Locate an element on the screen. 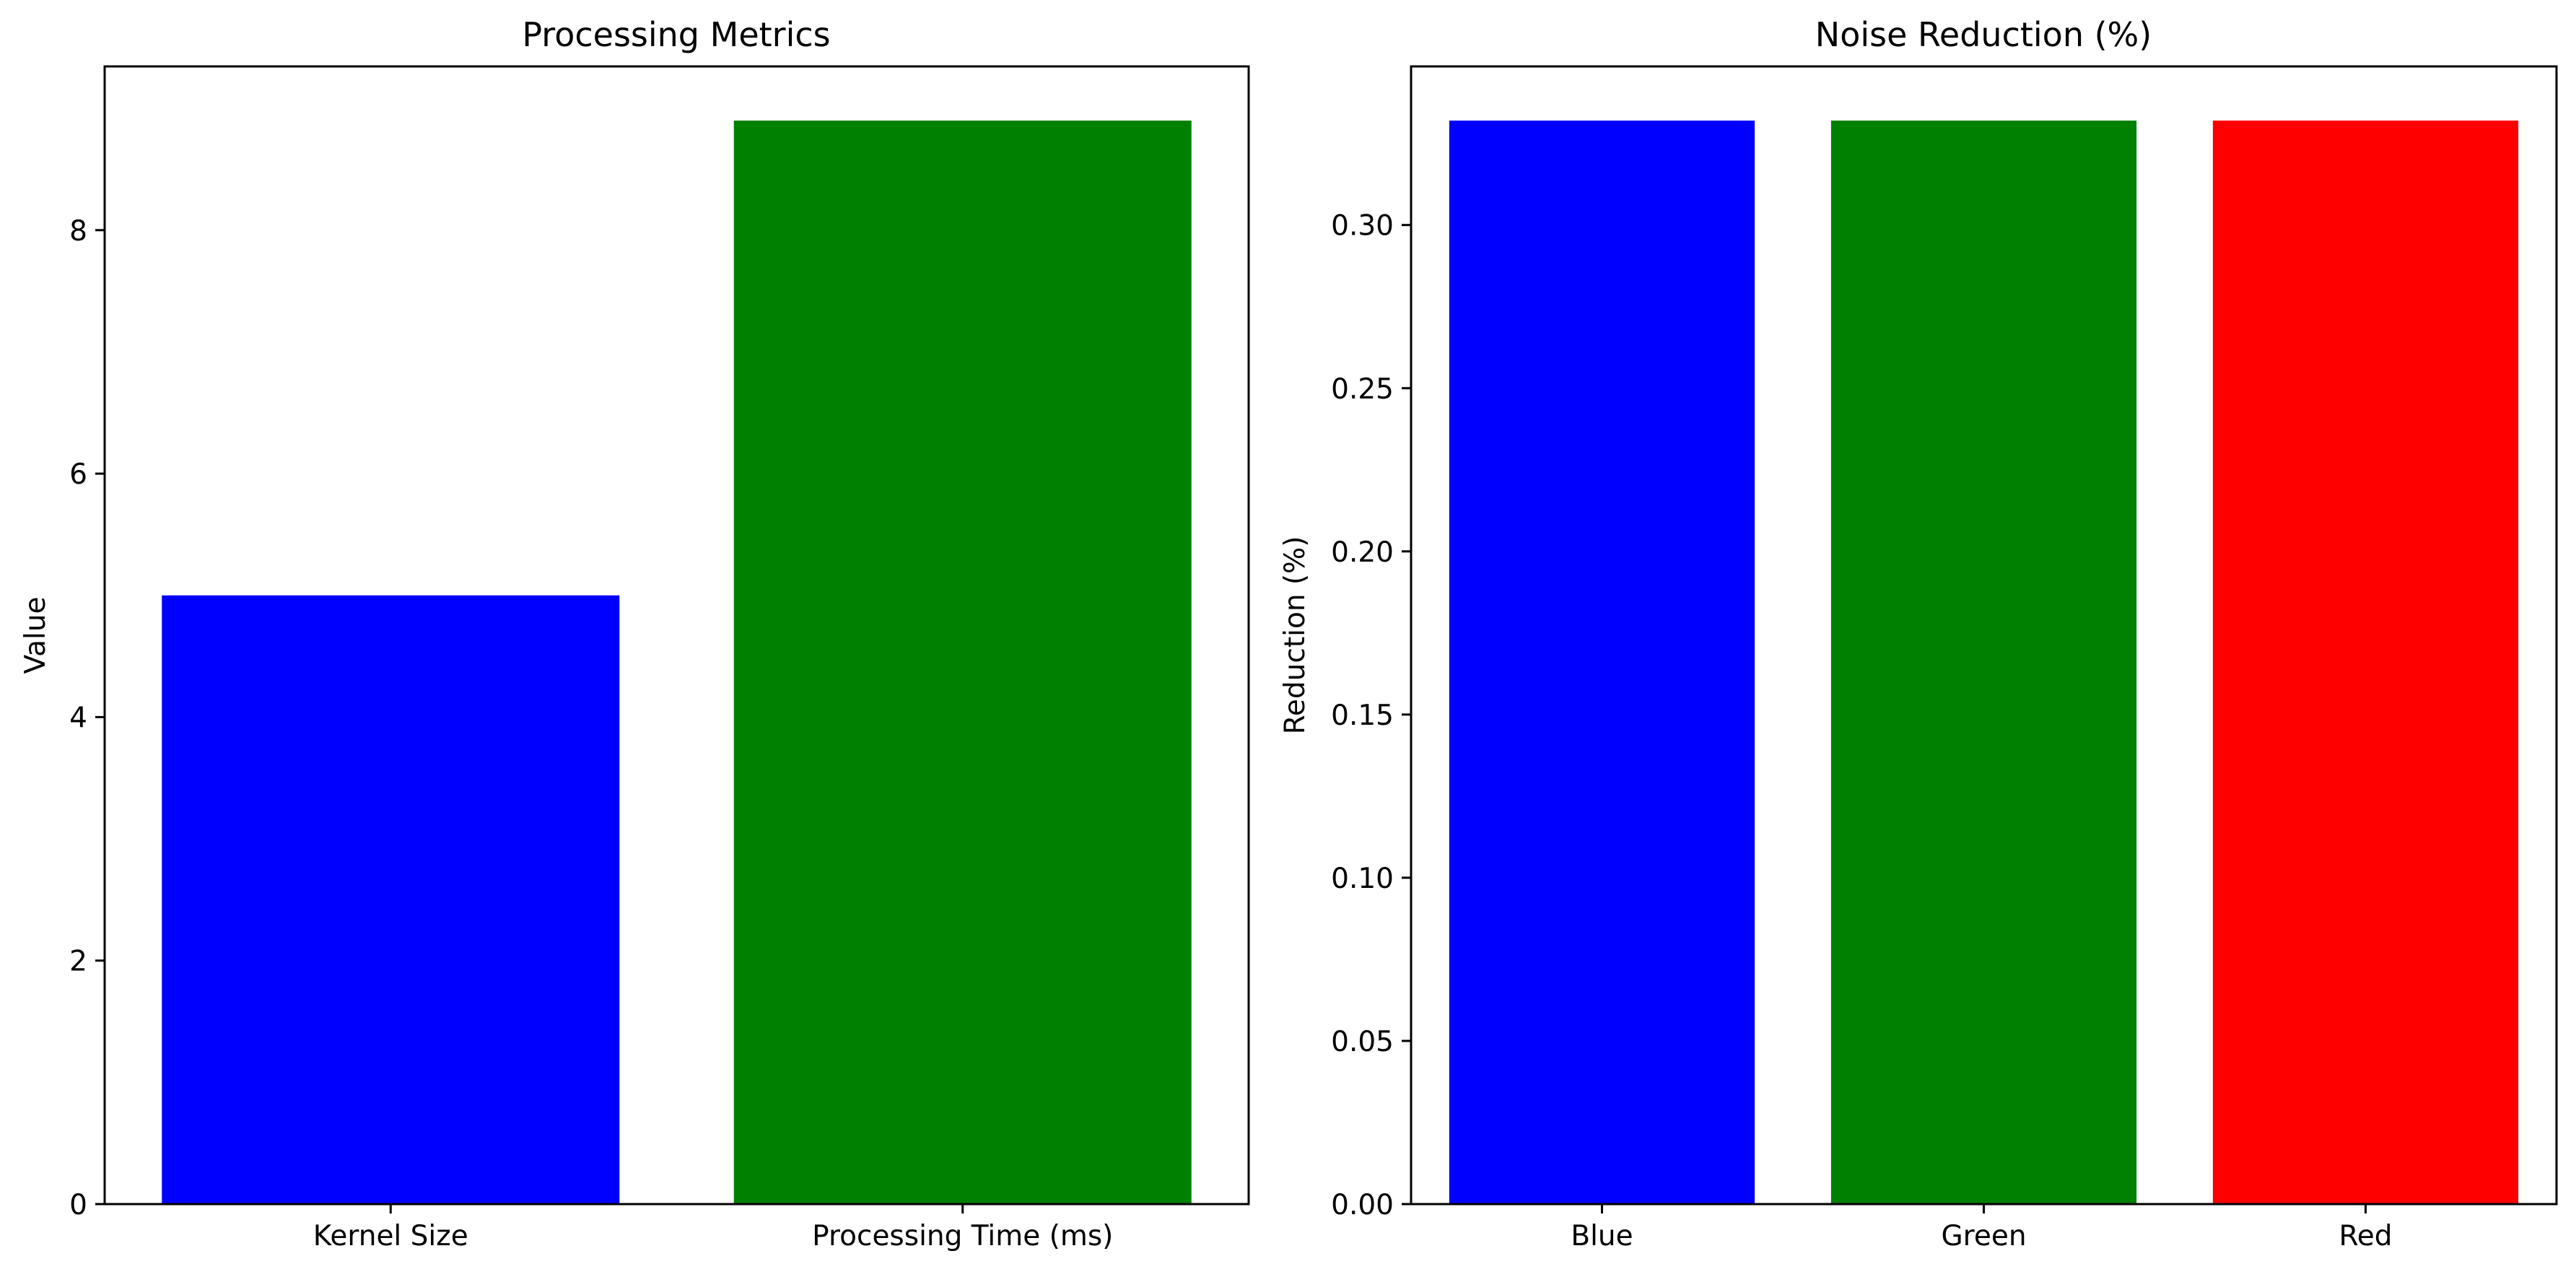 Image resolution: width=2576 pixels, height=1277 pixels. bar-kernel-size is located at coordinates (391, 899).